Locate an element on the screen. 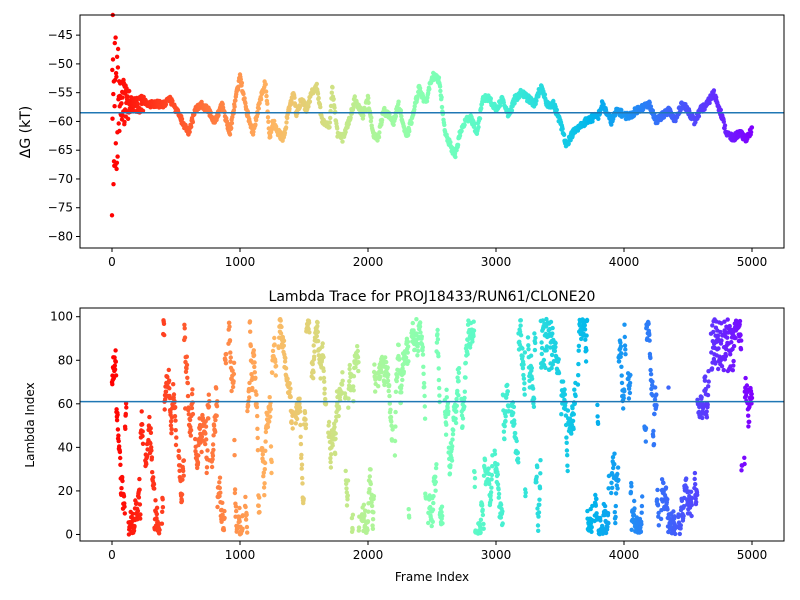  y-tick-label: −80 is located at coordinates (60, 236).